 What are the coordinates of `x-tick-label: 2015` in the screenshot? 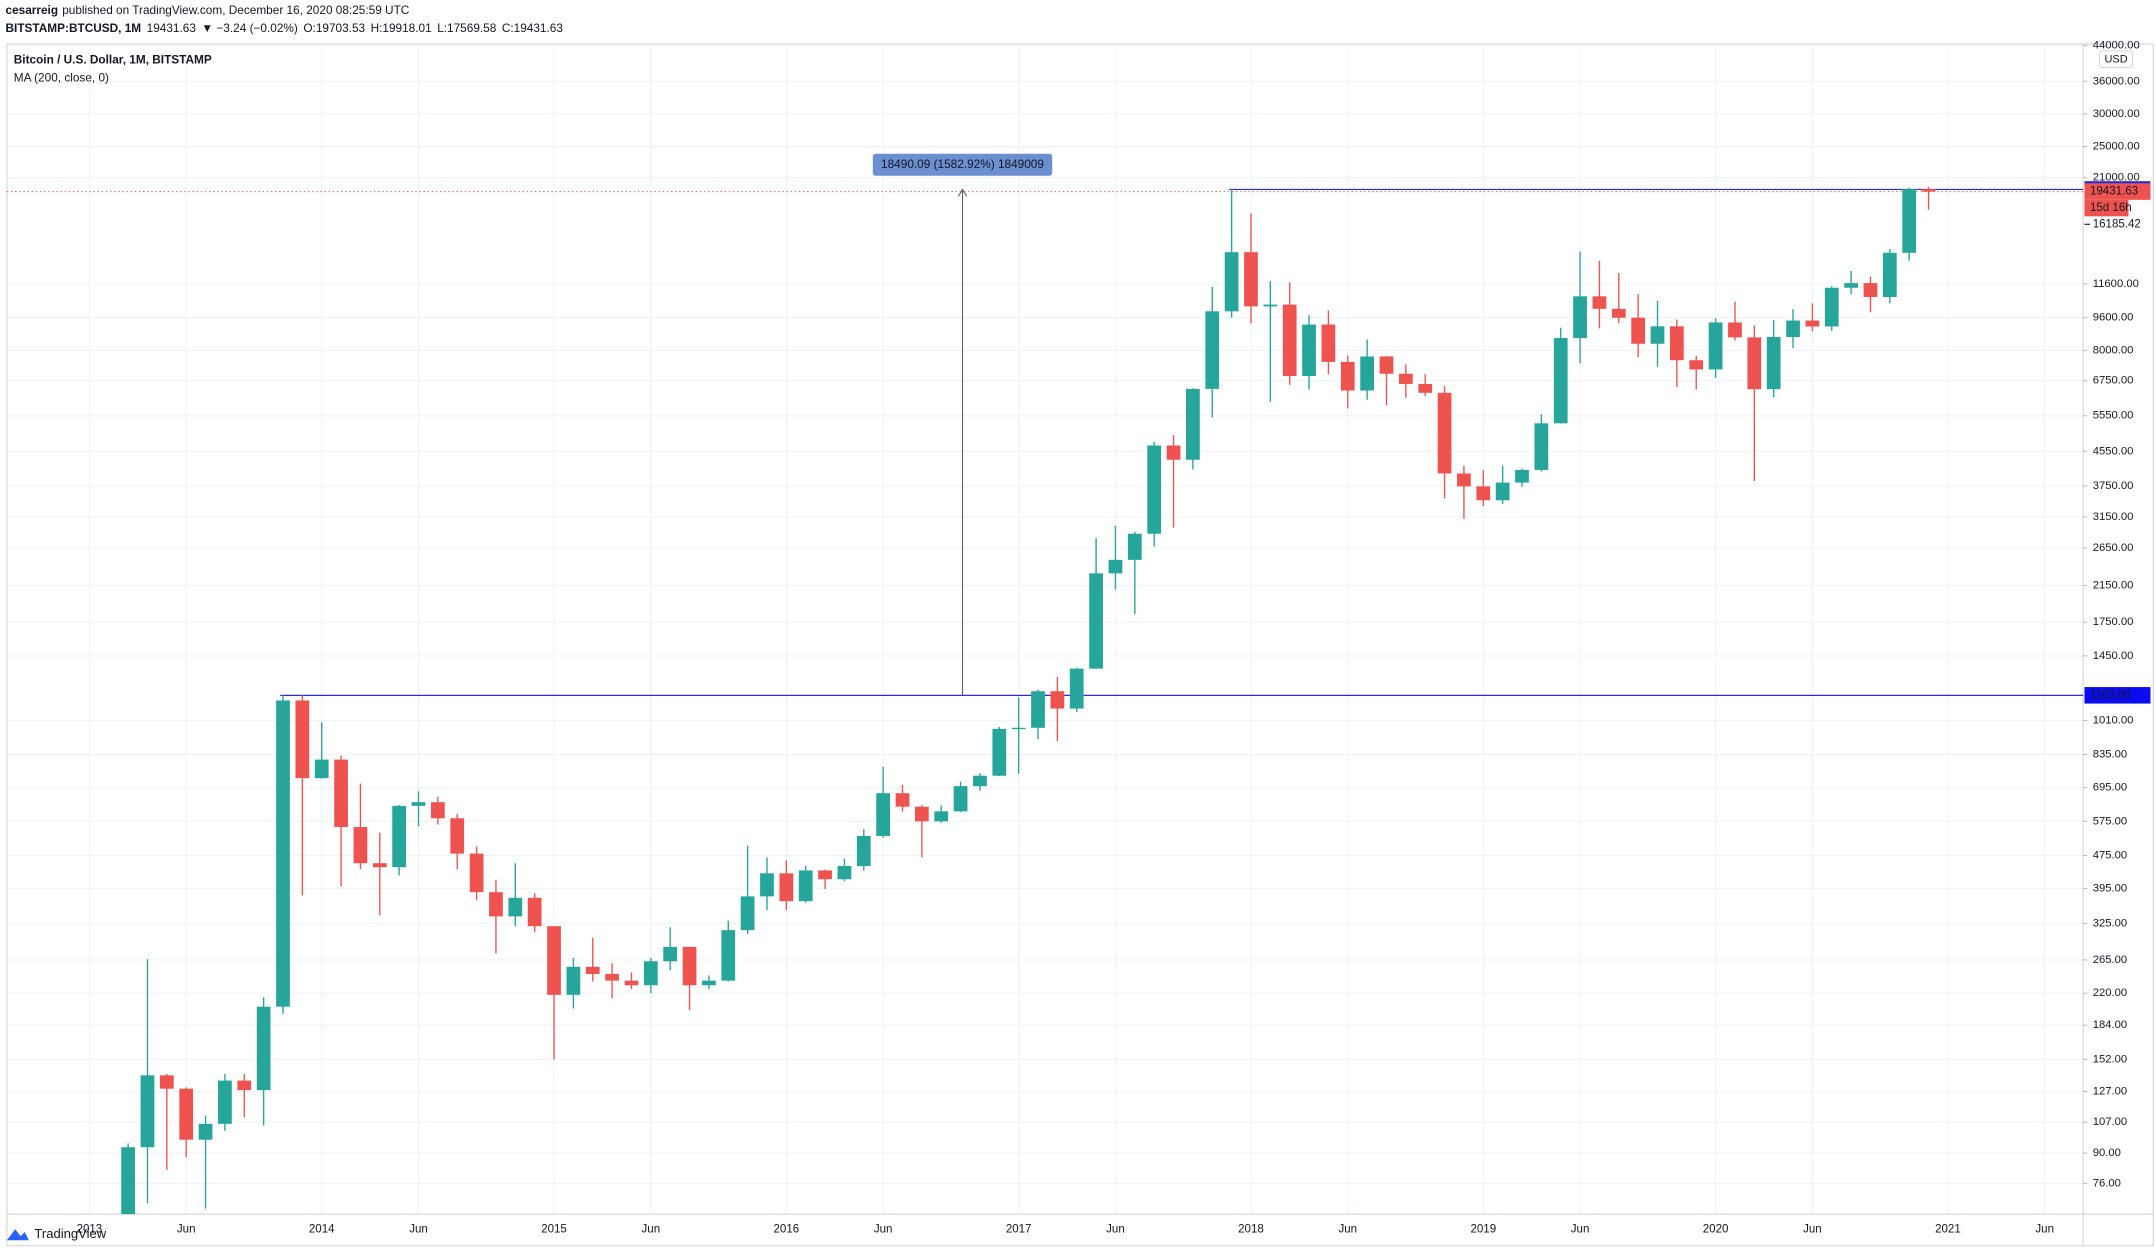 It's located at (554, 1229).